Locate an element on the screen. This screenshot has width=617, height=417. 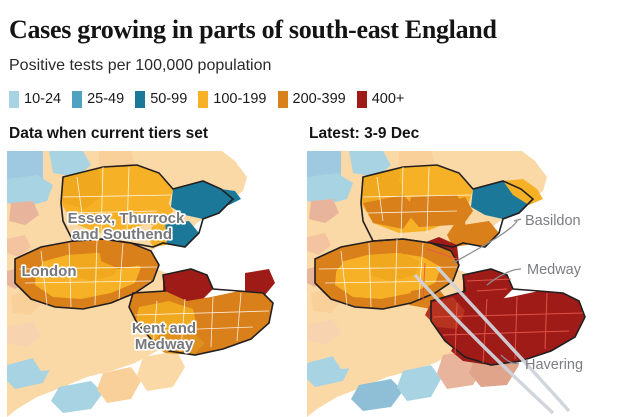
leader-medway is located at coordinates (504, 277).